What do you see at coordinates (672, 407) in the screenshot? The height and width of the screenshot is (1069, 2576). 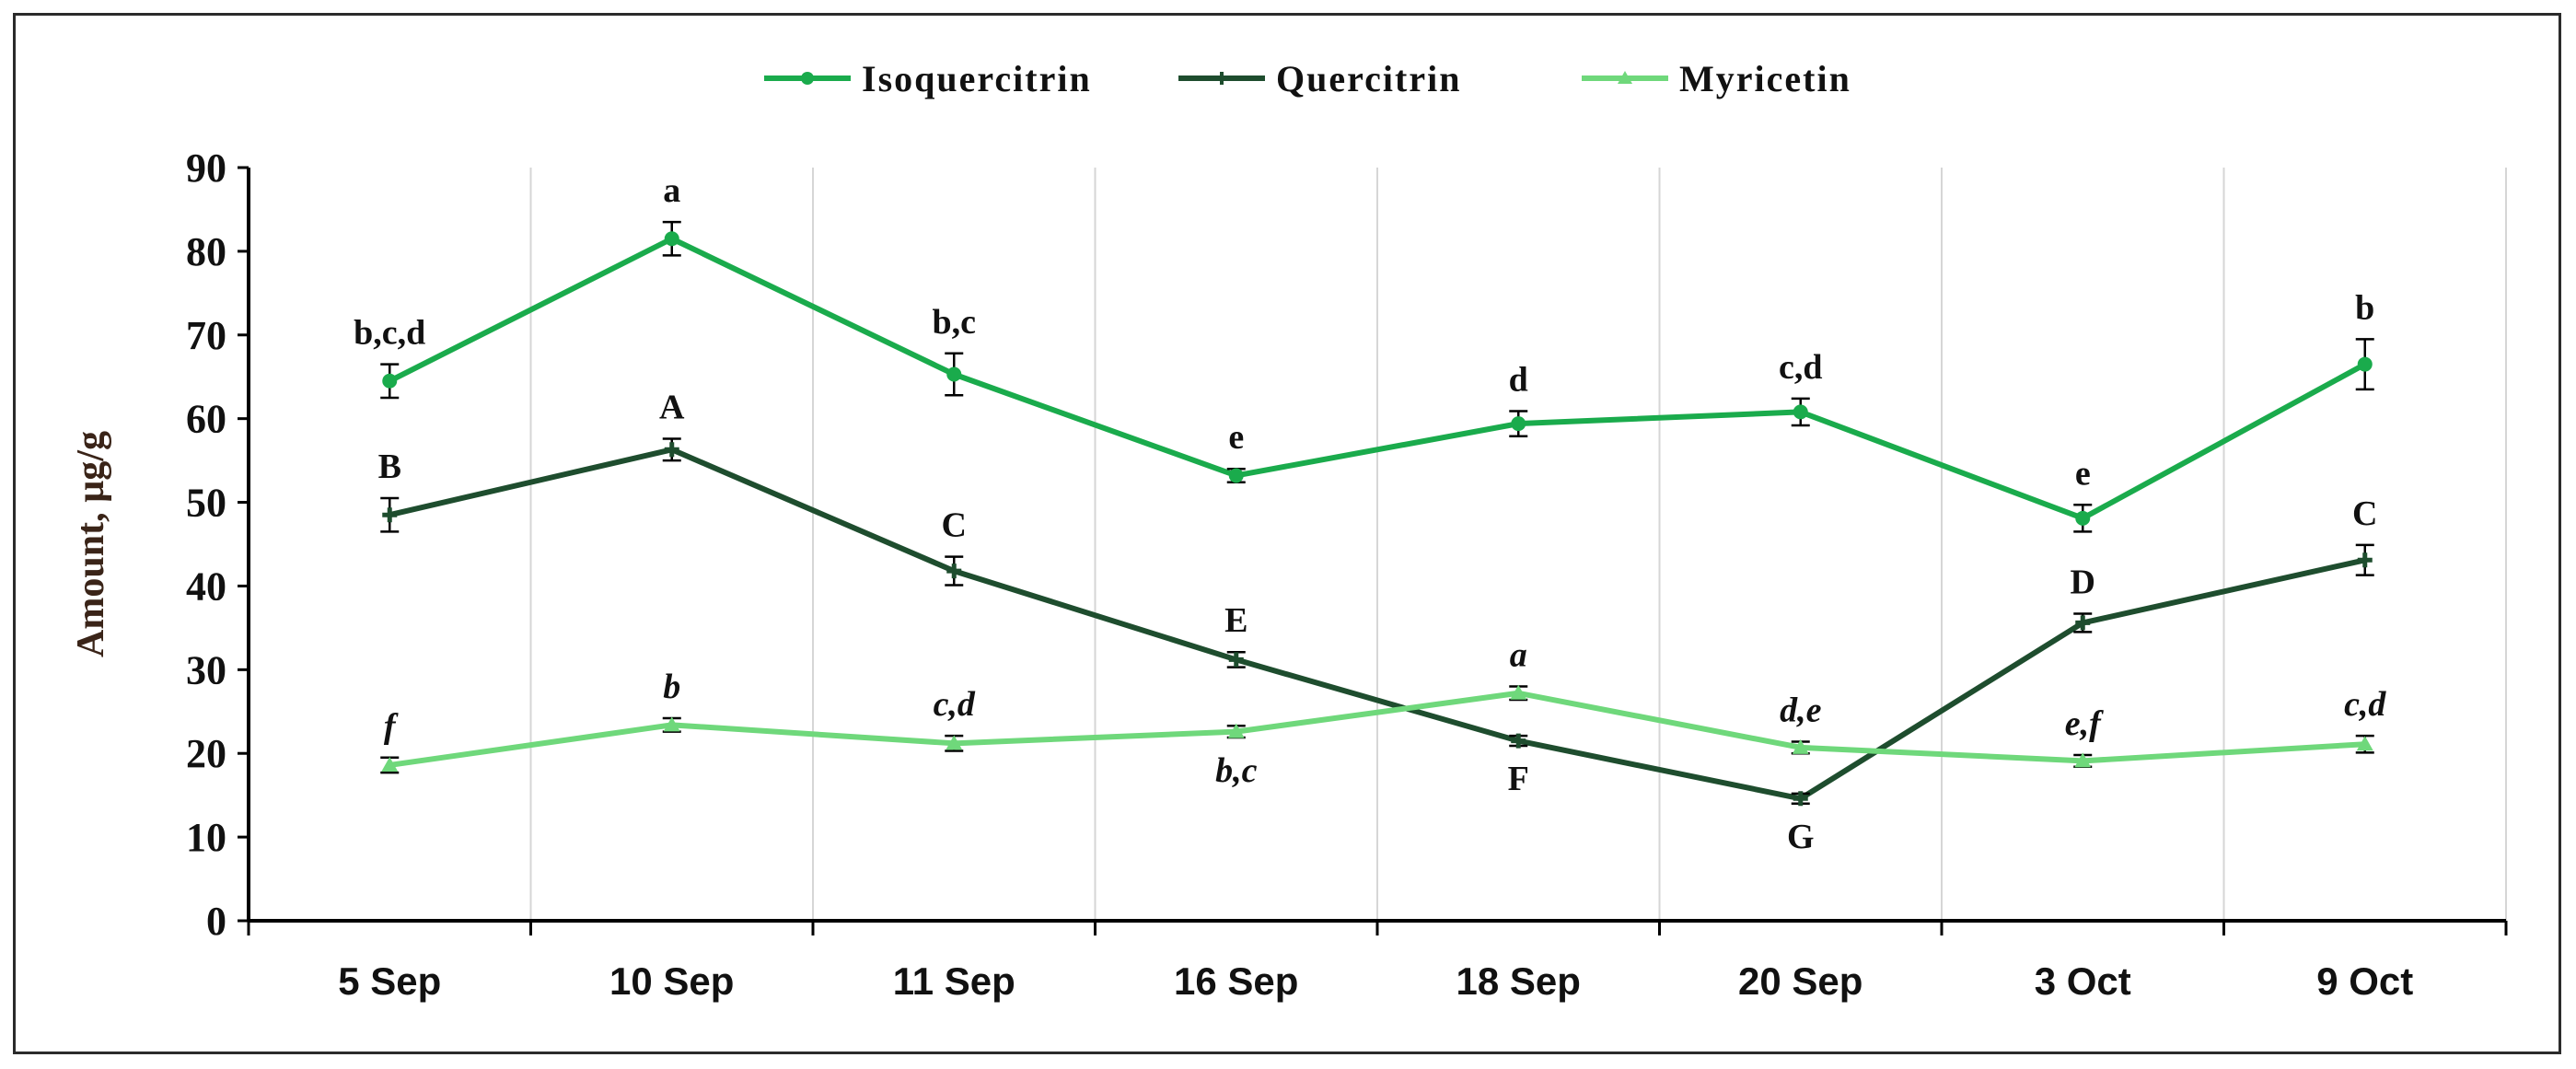 I see `data-label: A` at bounding box center [672, 407].